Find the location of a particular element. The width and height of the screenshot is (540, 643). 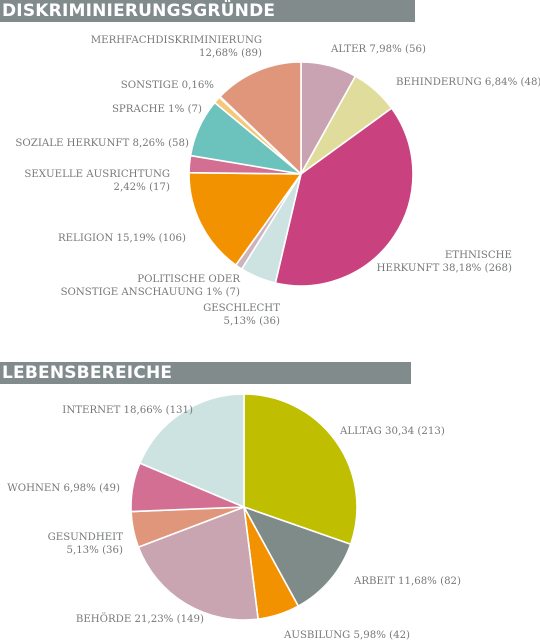

pie-label-sonstige: SONSTIGE 0,16% is located at coordinates (168, 85).